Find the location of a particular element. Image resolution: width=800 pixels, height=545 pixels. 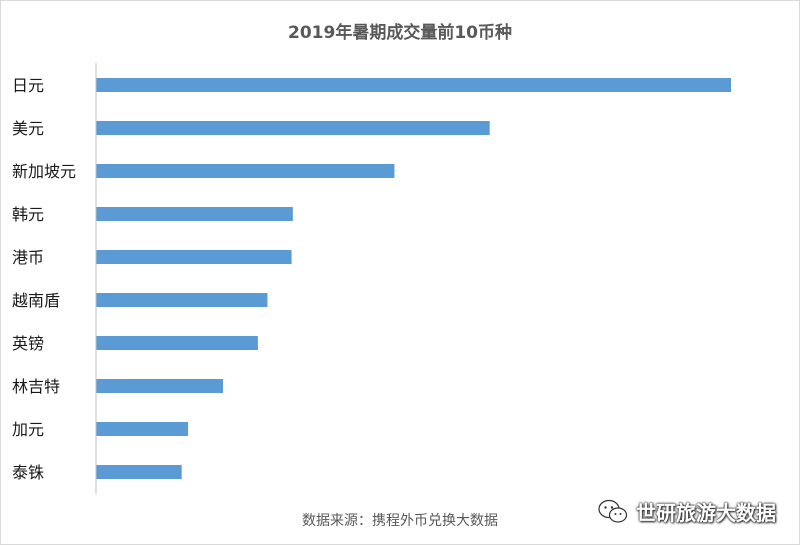

category-label: 加元 is located at coordinates (28, 429).